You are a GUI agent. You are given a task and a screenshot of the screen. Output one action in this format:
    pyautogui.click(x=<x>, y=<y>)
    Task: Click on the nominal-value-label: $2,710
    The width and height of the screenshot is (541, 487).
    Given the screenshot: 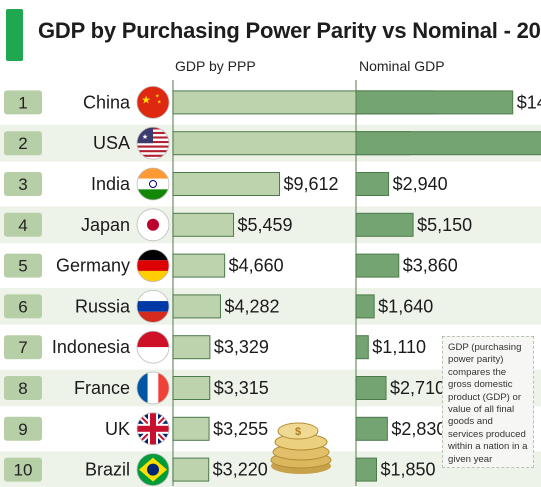 What is the action you would take?
    pyautogui.click(x=417, y=388)
    